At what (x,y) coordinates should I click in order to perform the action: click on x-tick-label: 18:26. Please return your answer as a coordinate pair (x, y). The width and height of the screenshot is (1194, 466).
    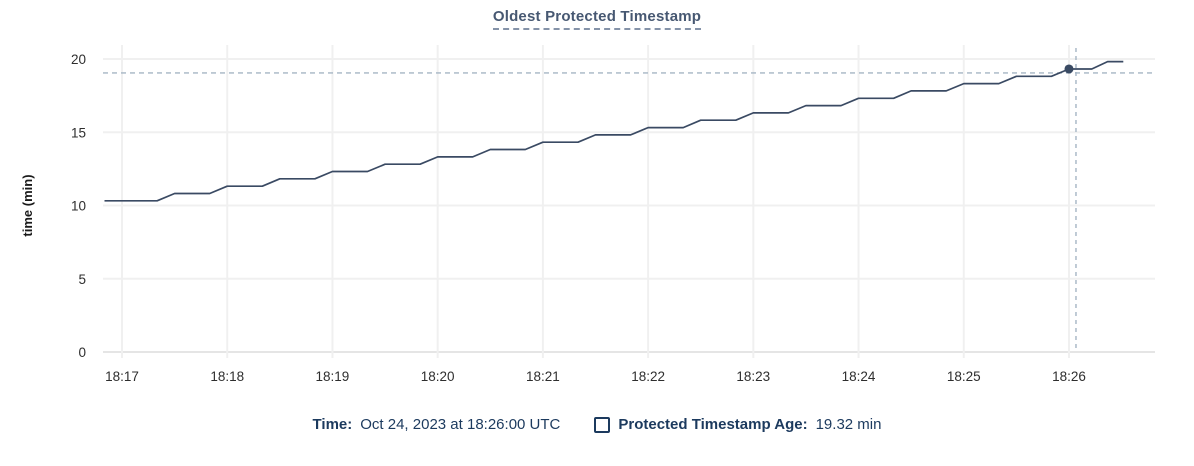
    Looking at the image, I should click on (1069, 376).